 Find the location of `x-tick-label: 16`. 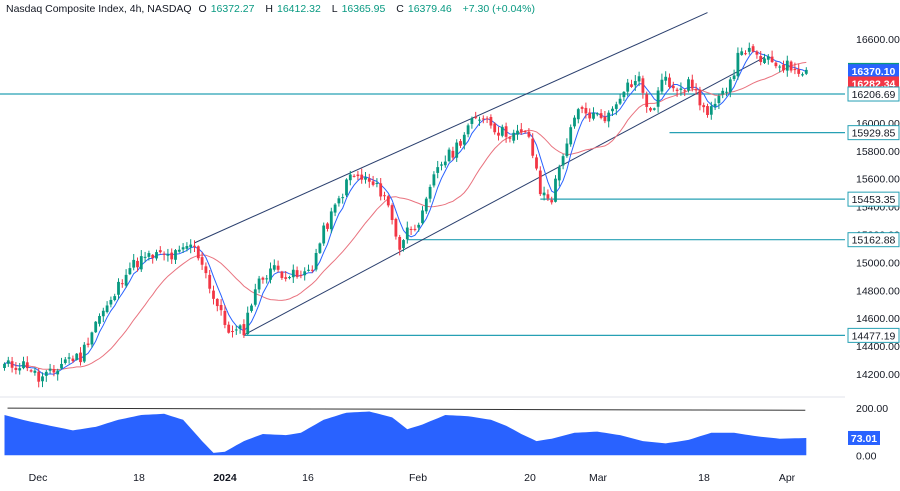

x-tick-label: 16 is located at coordinates (308, 478).